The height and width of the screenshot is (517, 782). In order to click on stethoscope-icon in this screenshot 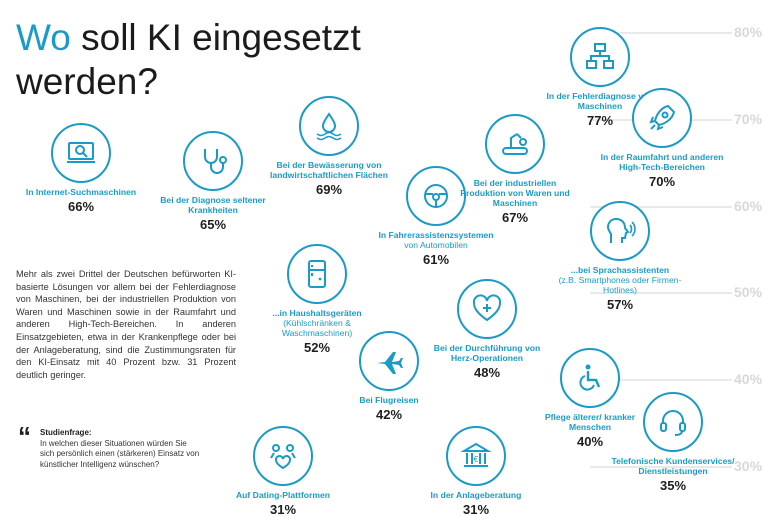, I will do `click(215, 162)`.